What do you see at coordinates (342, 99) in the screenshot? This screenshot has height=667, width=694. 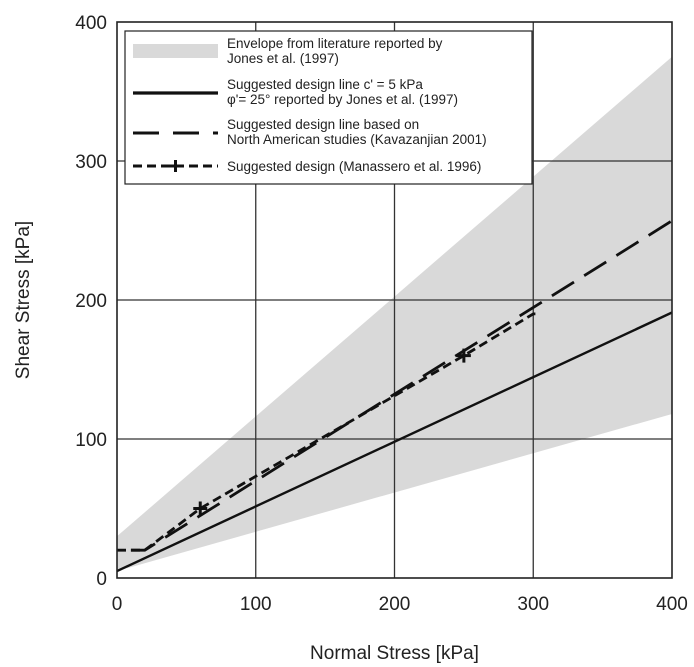 I see `legend-label: φ'= 25° reported by Jones et al. (1997)` at bounding box center [342, 99].